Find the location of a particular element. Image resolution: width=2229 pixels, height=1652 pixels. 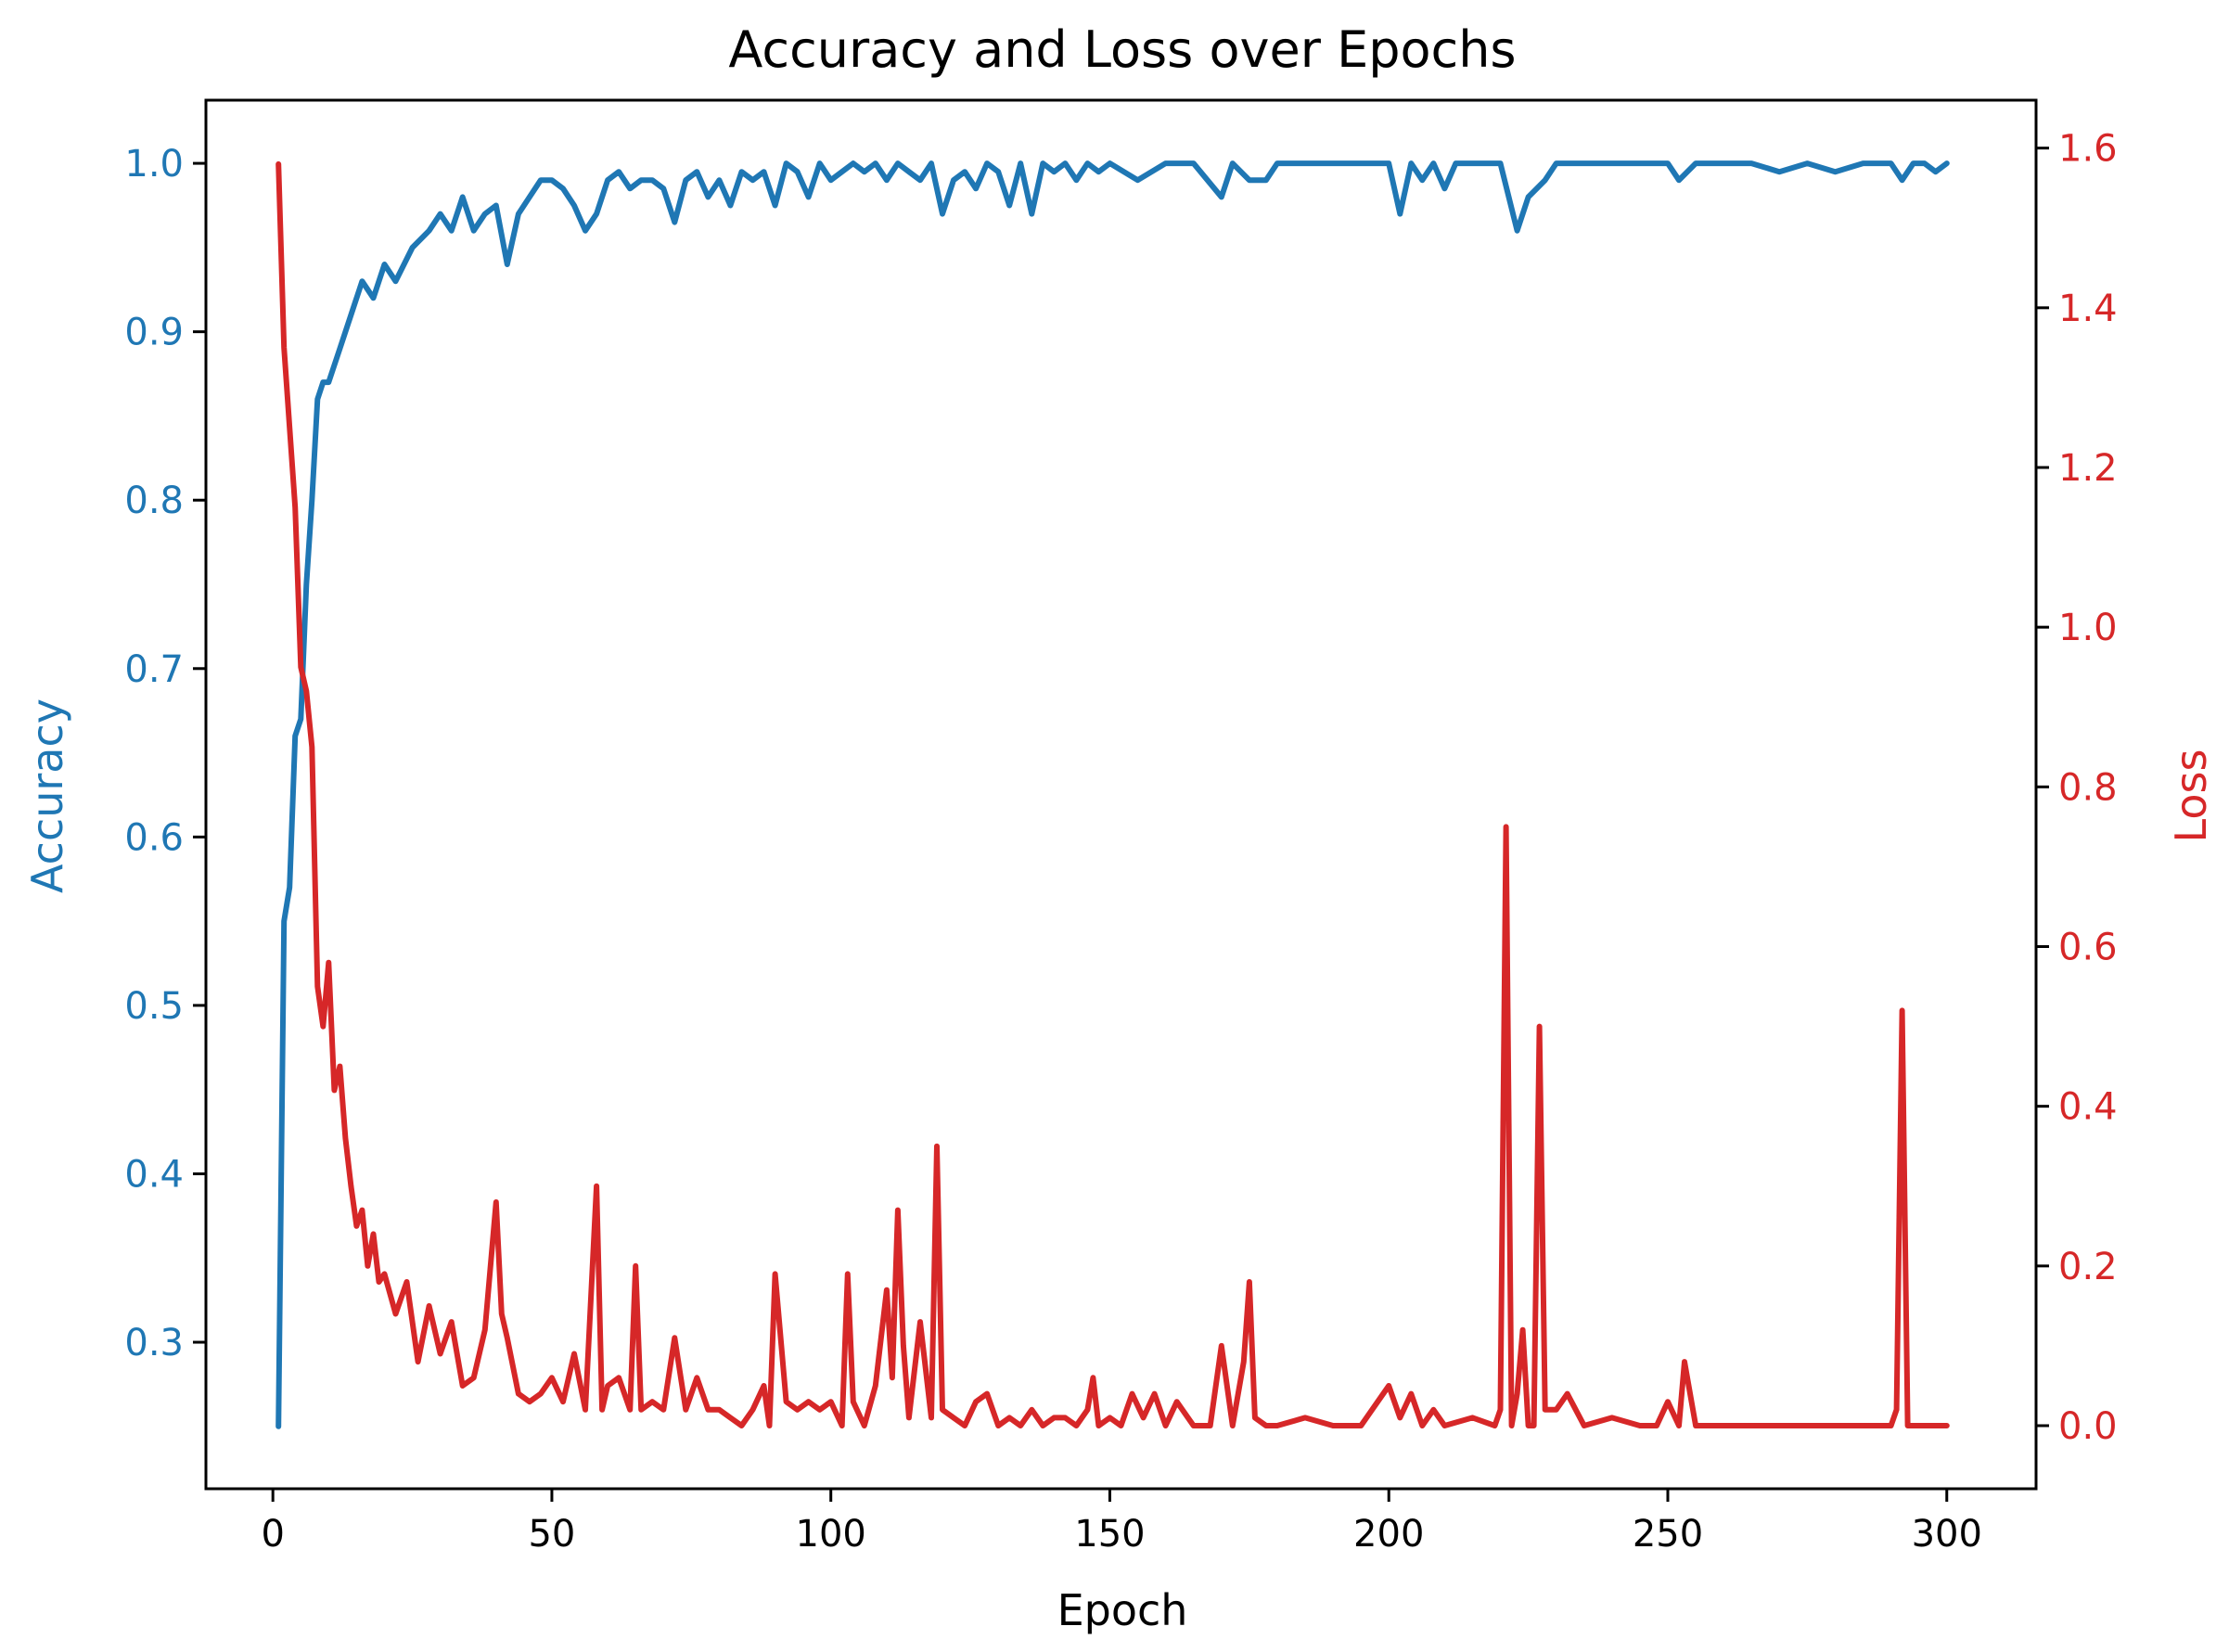

x-tick-label: 200 is located at coordinates (1388, 1534).